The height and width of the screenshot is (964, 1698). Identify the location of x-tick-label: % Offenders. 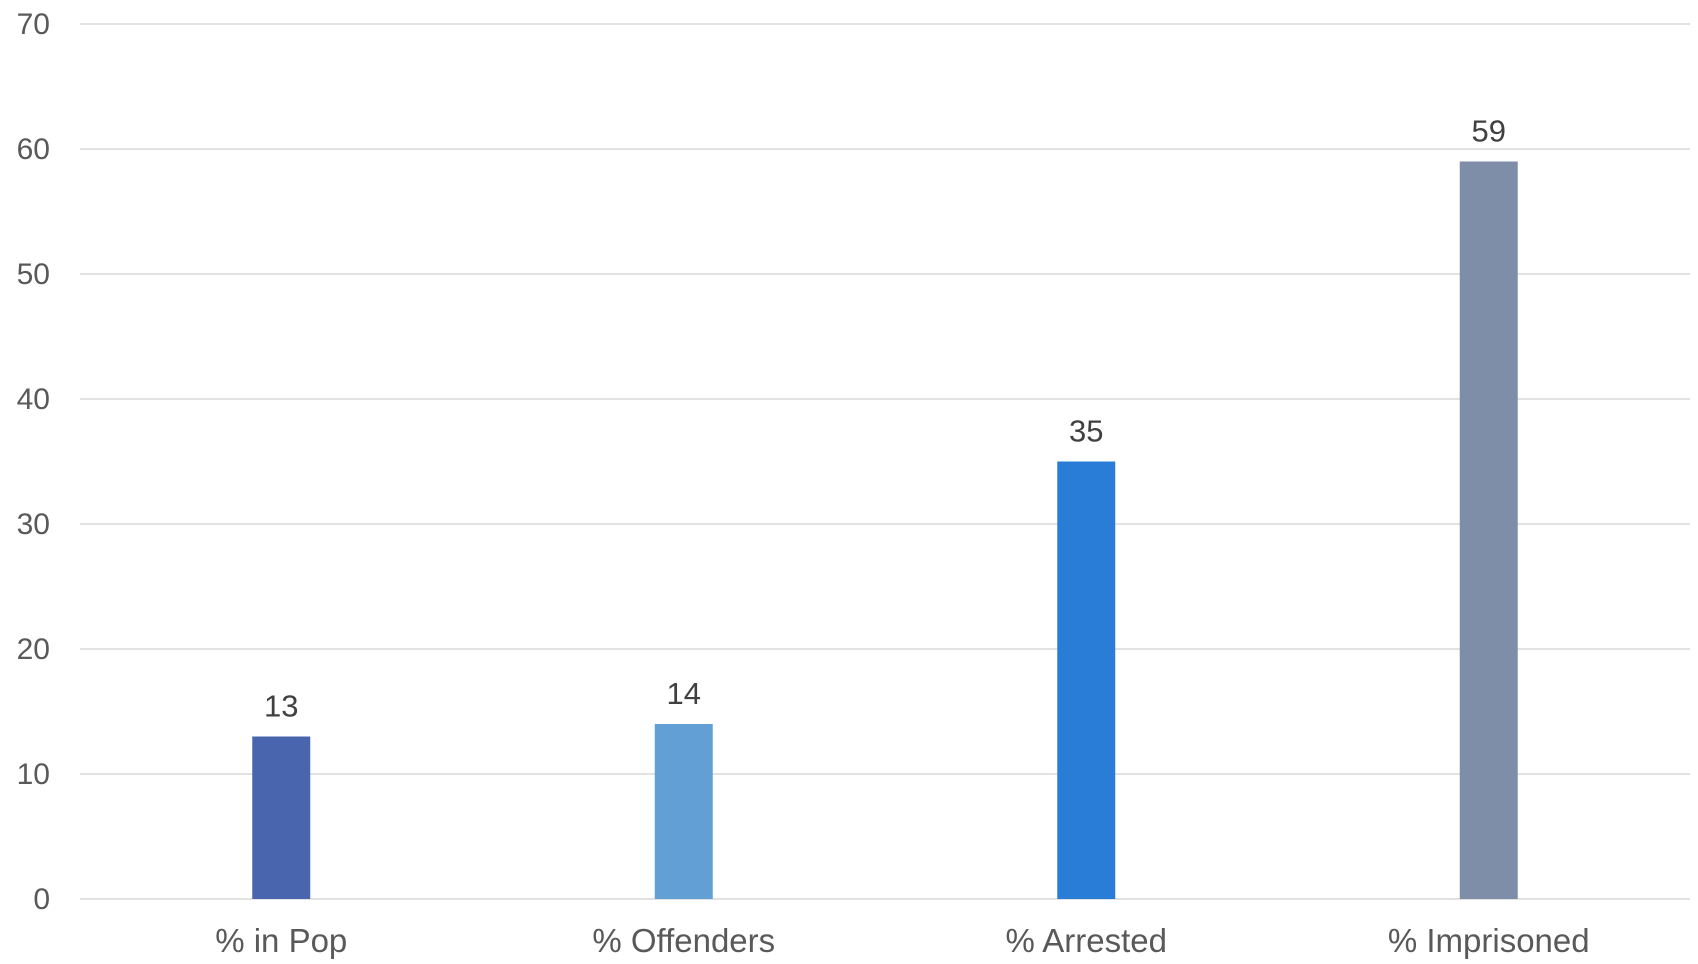
(683, 940).